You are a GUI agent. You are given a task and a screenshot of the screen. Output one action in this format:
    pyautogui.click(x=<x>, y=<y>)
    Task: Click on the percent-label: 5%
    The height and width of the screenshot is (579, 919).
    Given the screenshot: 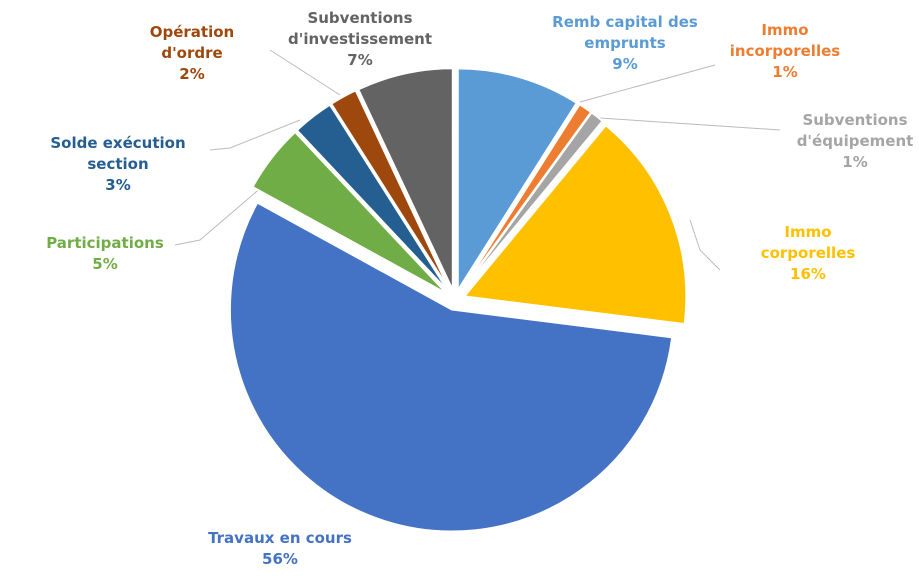 What is the action you would take?
    pyautogui.click(x=105, y=264)
    